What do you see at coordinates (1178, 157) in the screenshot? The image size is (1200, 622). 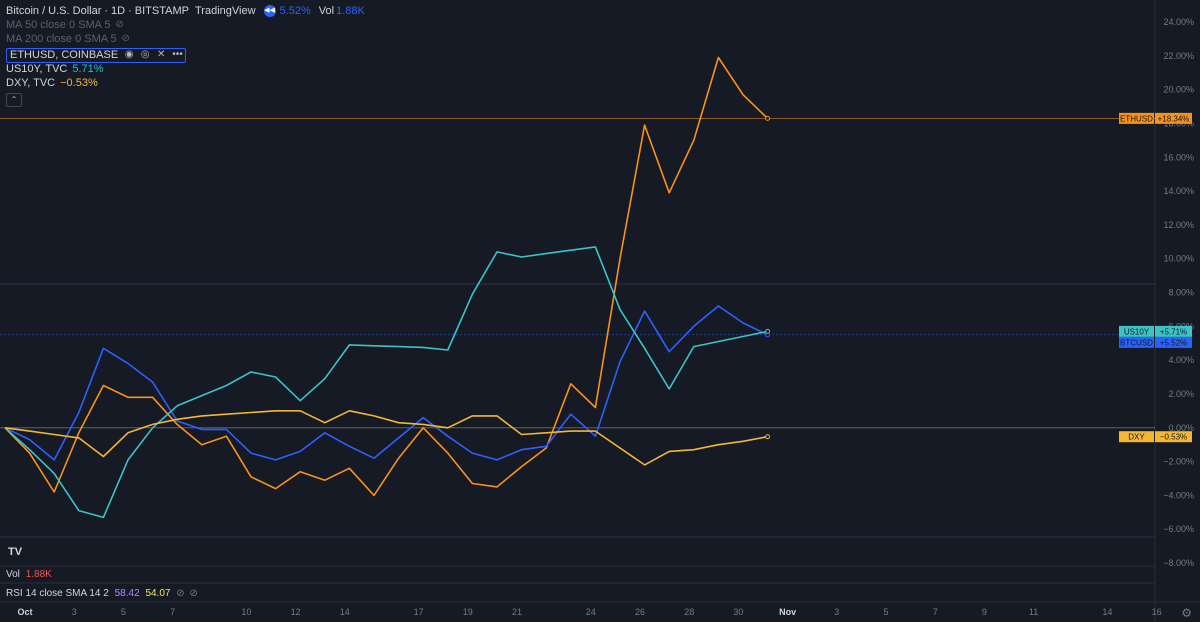 I see `y-tick-label: 16.00%` at bounding box center [1178, 157].